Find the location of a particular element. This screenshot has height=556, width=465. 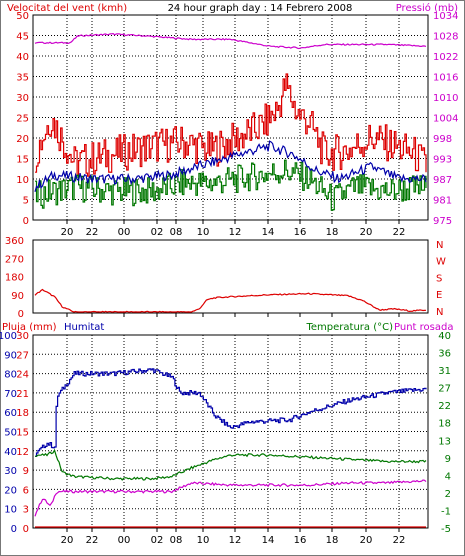

humidity-axis-tick-label: 40 is located at coordinates (10, 452).